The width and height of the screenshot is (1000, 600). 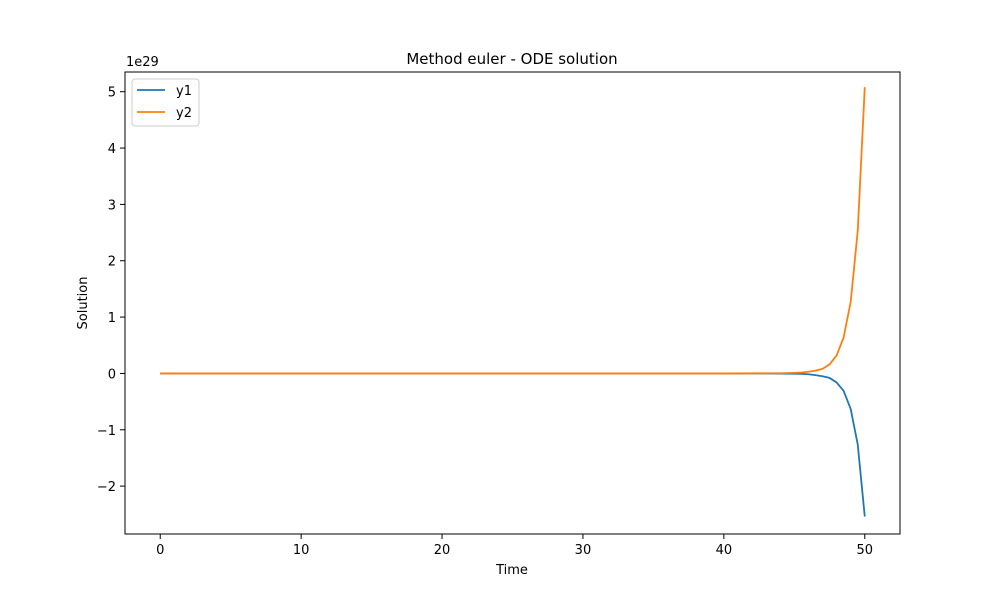 I want to click on chart-title: Method euler - ODE solution, so click(x=511, y=59).